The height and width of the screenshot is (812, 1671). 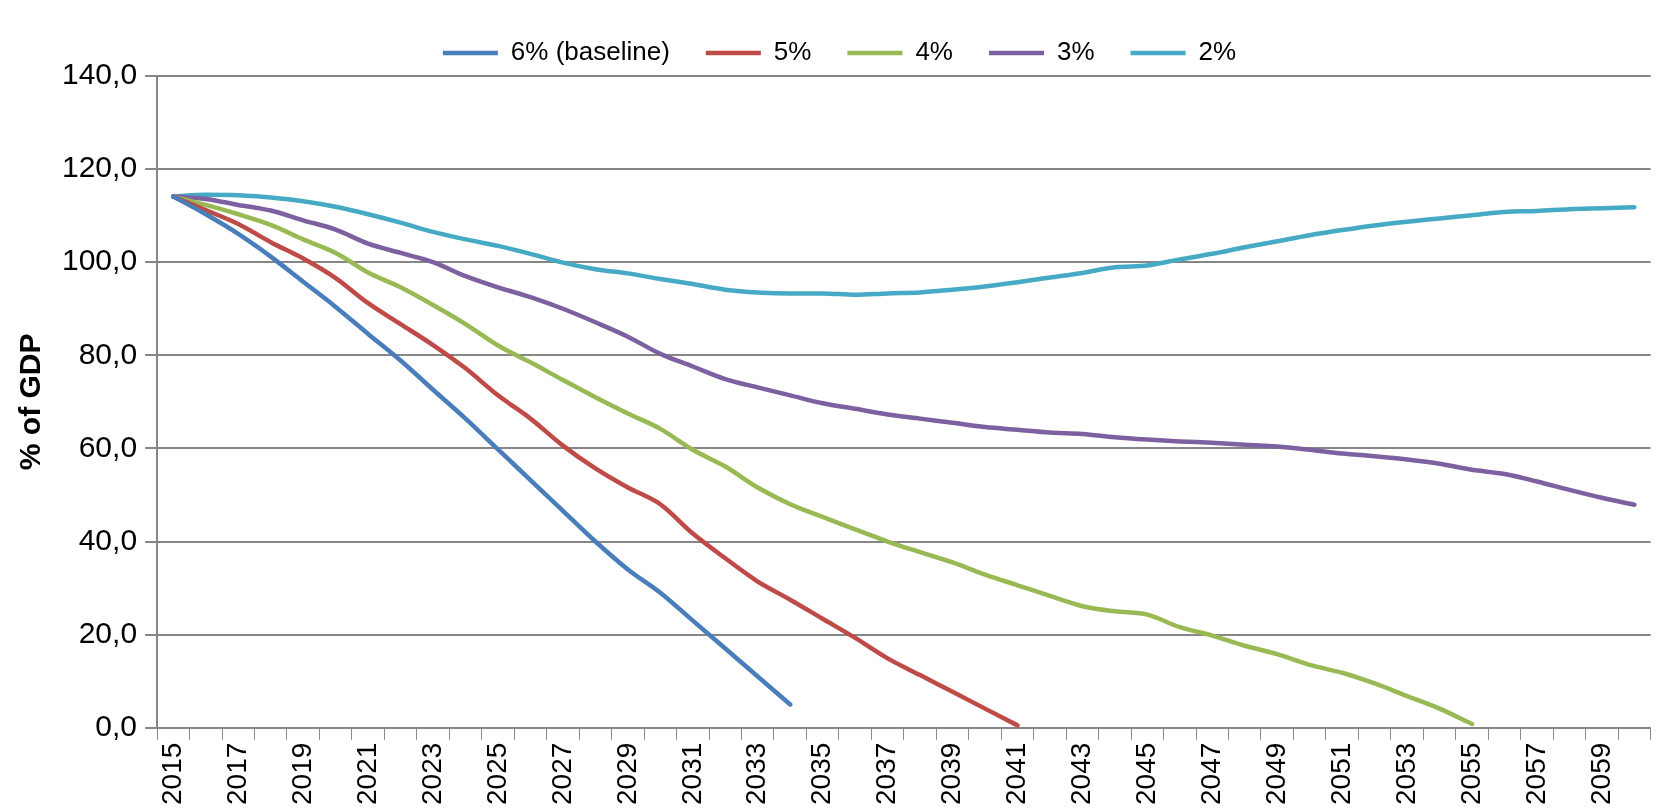 I want to click on legend-label: 3%, so click(x=1075, y=51).